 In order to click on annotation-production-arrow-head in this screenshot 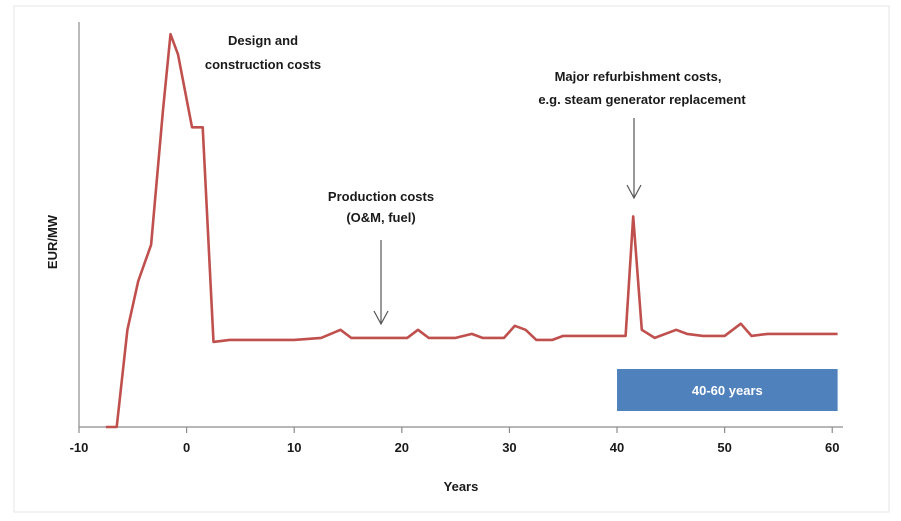, I will do `click(381, 318)`.